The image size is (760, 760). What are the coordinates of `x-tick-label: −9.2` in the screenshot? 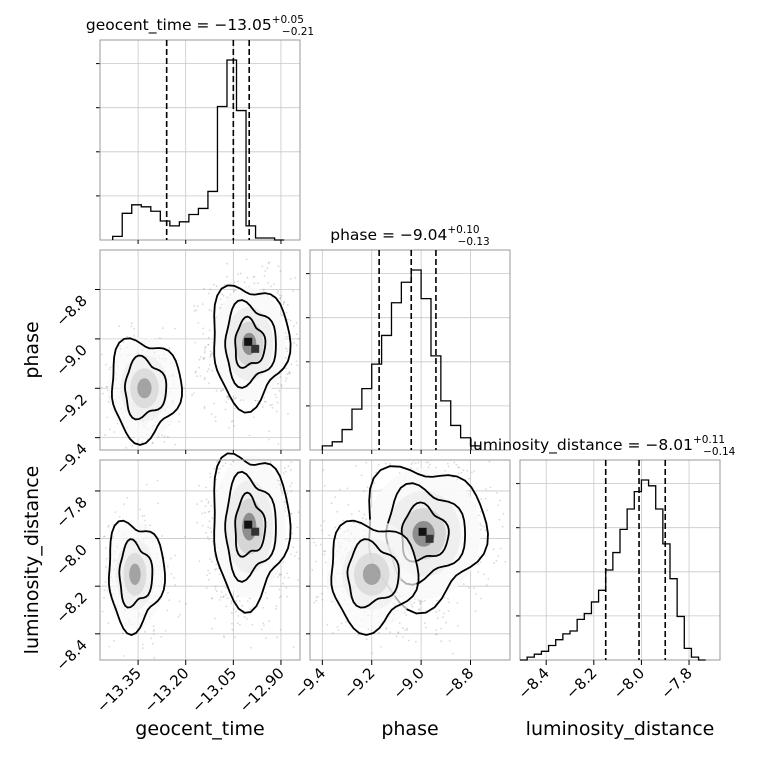 It's located at (359, 683).